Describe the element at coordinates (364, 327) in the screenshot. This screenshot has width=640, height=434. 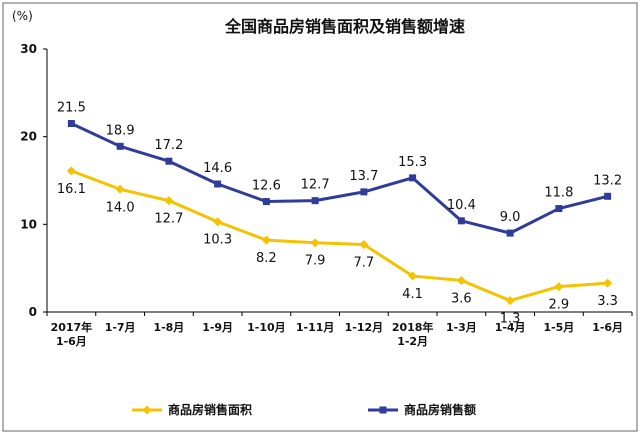
I see `x-tick-label: 1-12月` at that location.